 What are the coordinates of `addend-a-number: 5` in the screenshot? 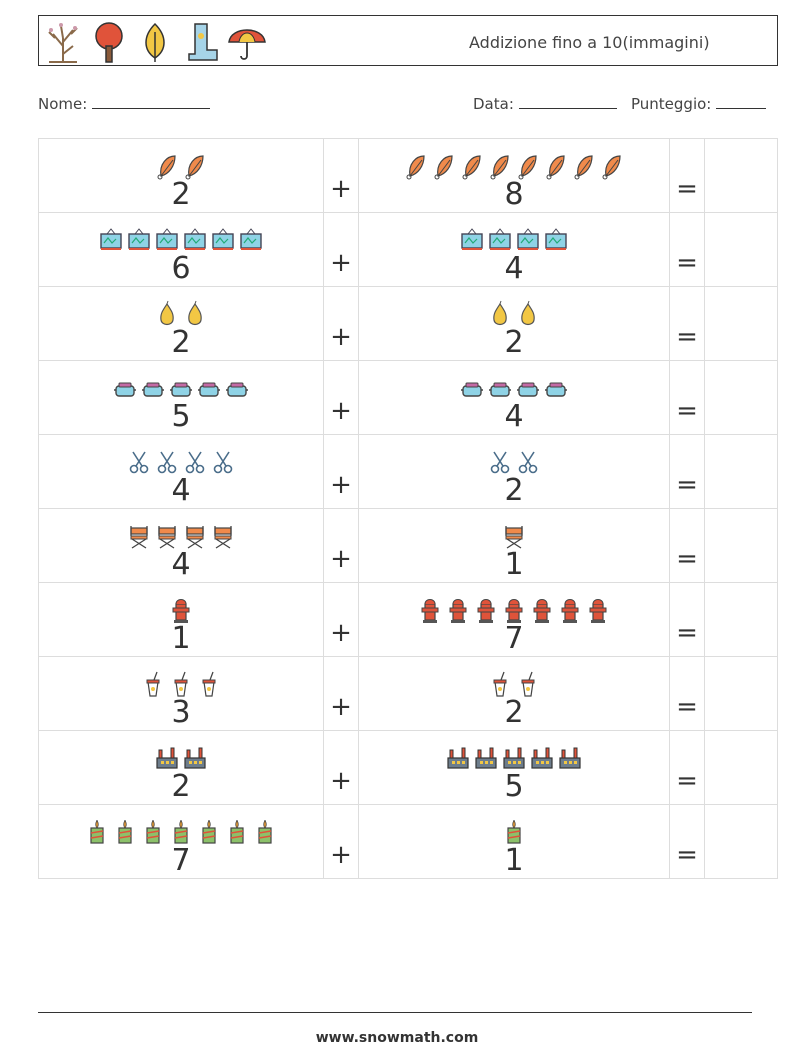 It's located at (181, 416).